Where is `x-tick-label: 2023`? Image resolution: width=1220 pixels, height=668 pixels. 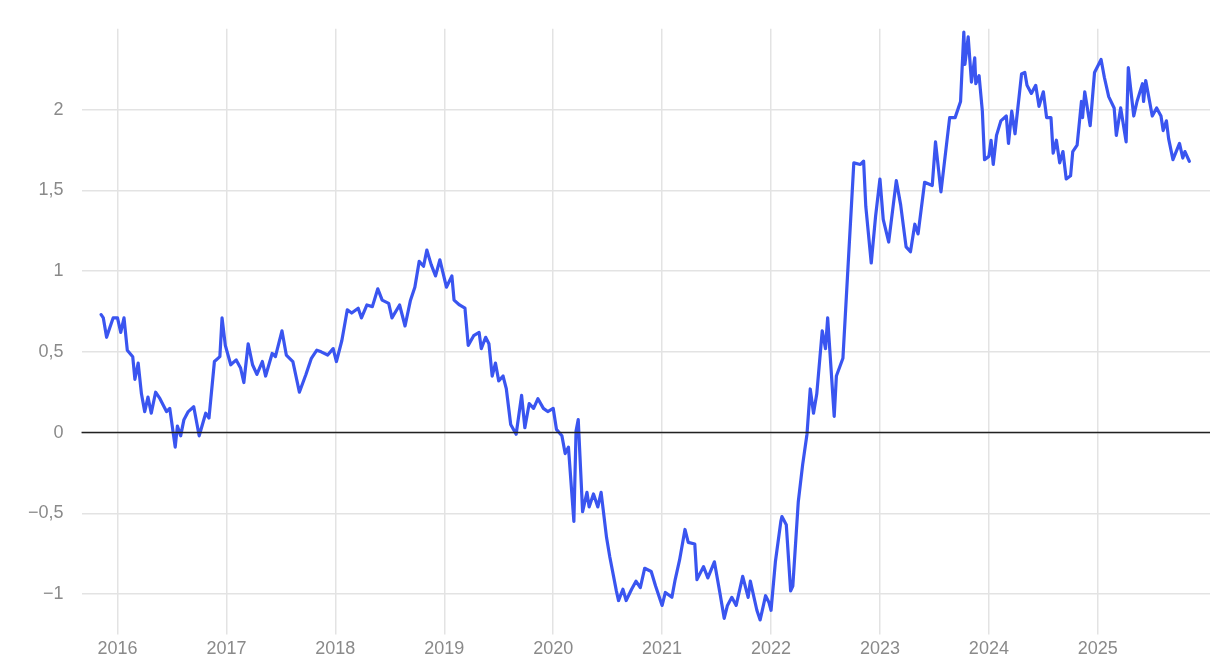
x-tick-label: 2023 is located at coordinates (879, 648).